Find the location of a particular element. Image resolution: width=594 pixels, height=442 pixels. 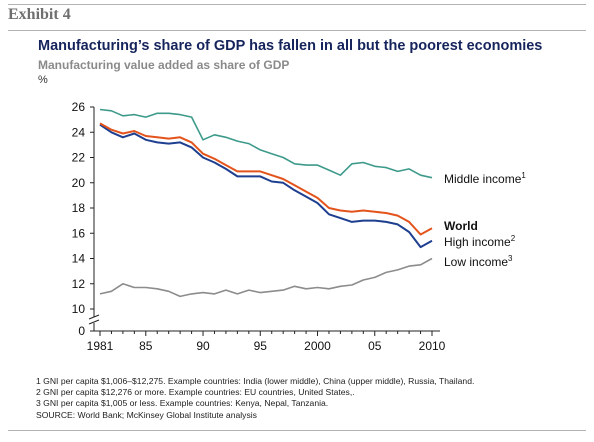

y-tick-label: 26 is located at coordinates (79, 107).